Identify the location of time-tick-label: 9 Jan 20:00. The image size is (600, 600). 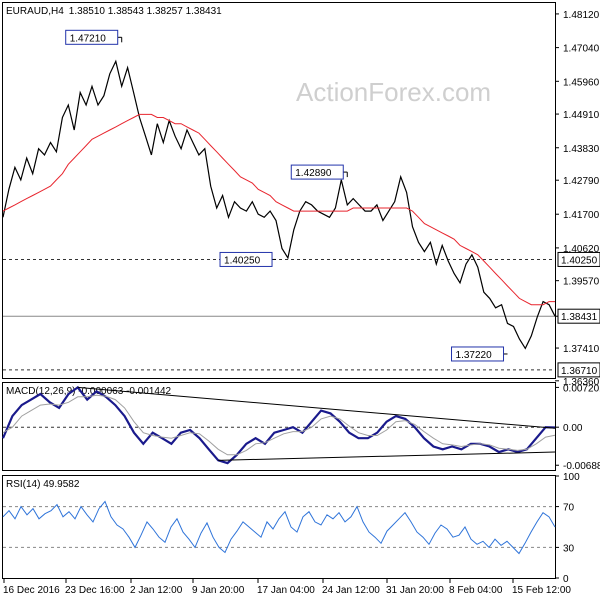
(218, 590).